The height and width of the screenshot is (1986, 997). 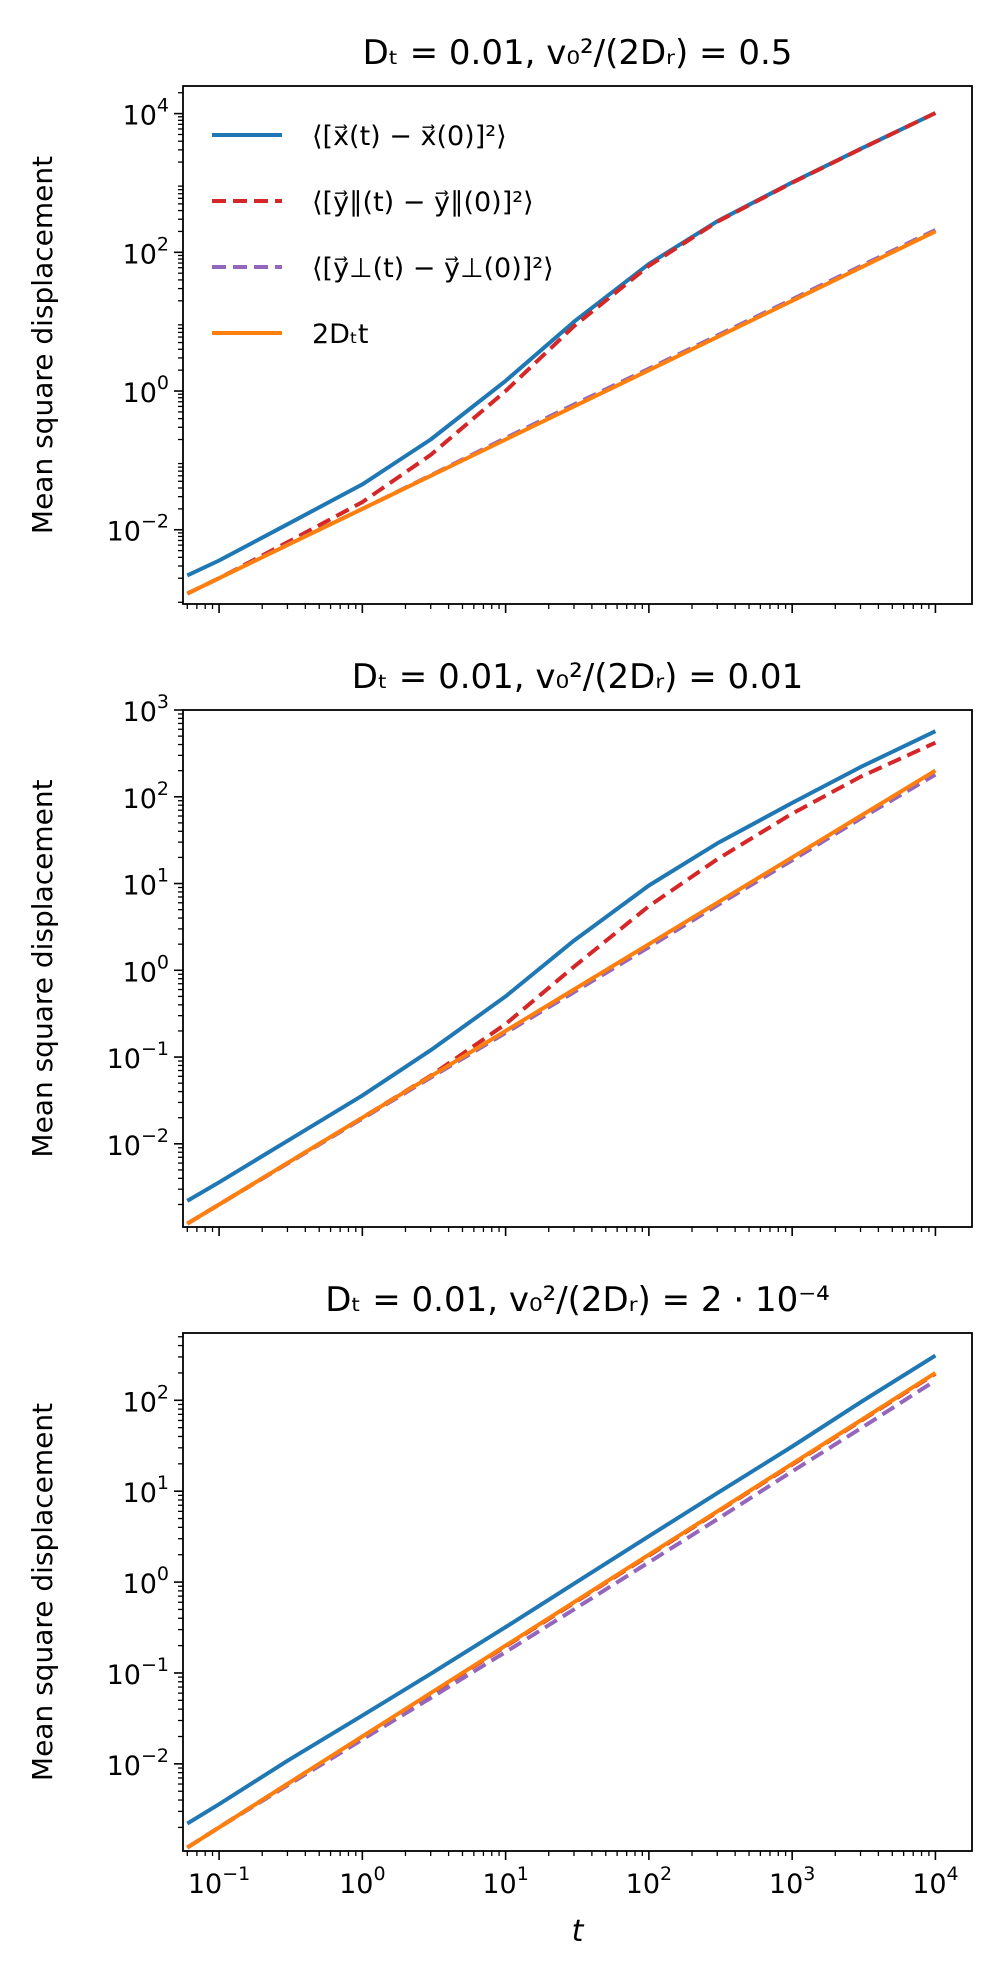 What do you see at coordinates (649, 1881) in the screenshot?
I see `x-tick-label: 10²` at bounding box center [649, 1881].